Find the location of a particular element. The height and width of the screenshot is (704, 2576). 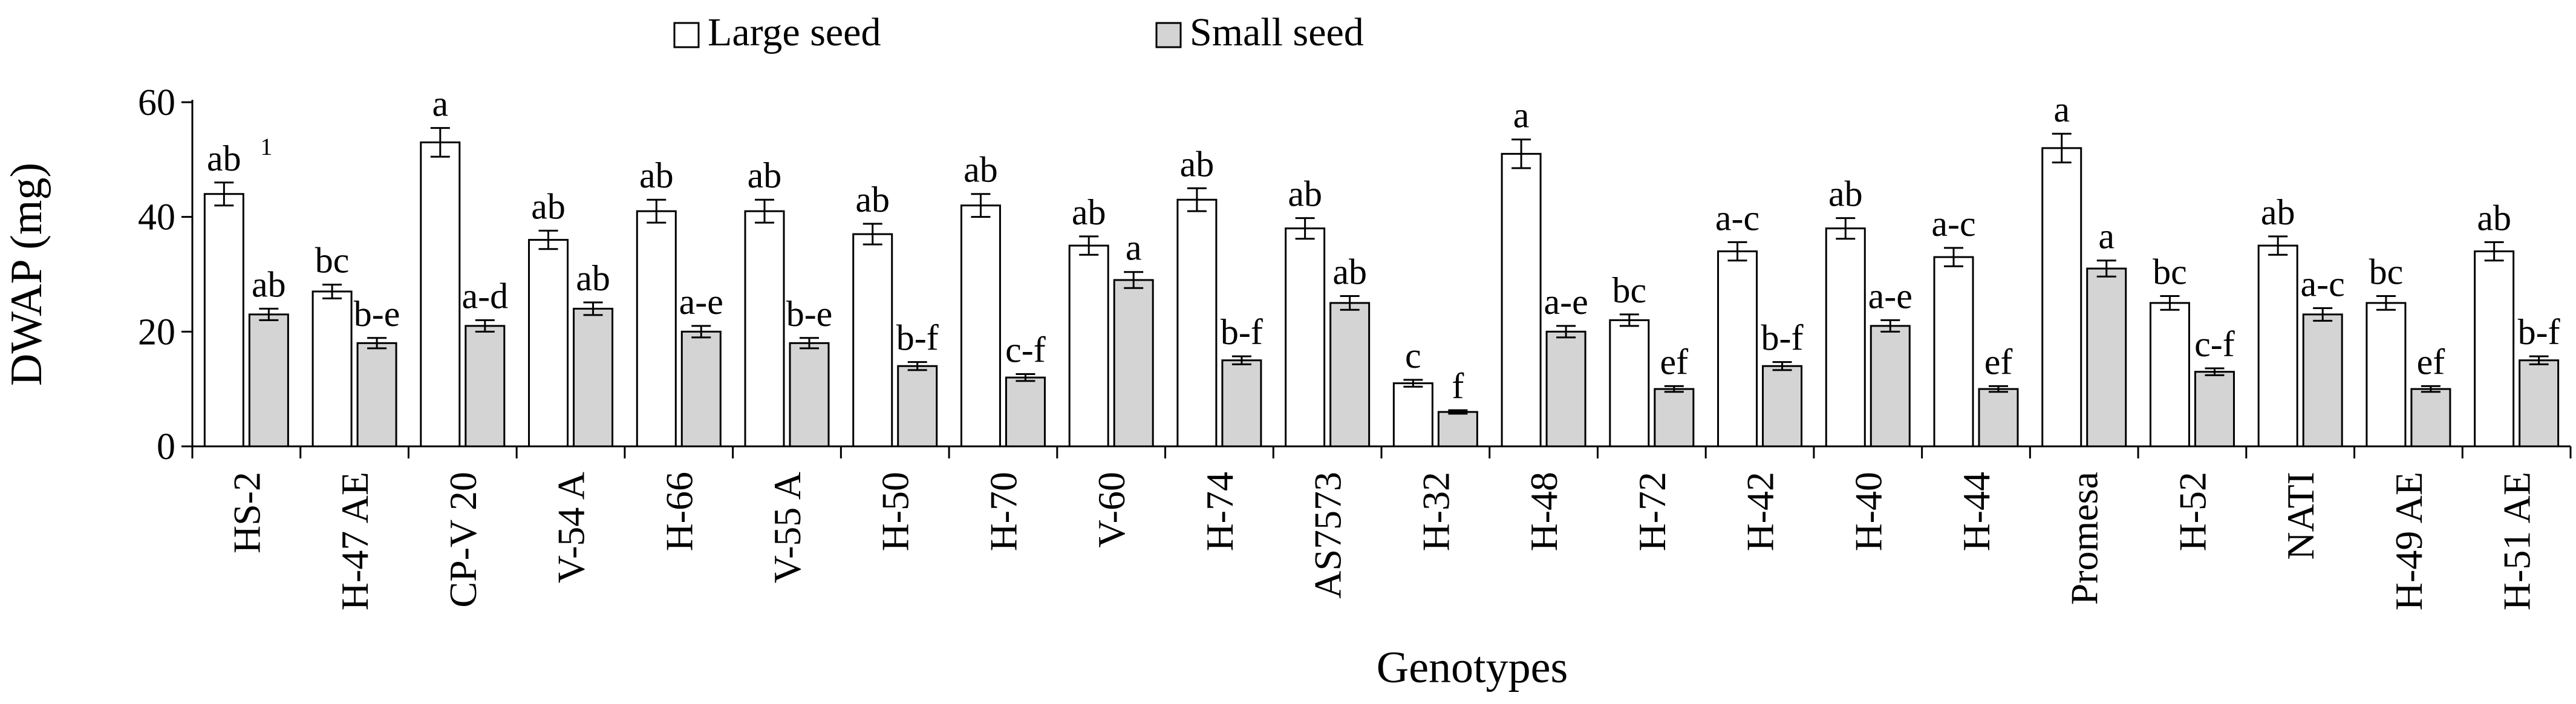

x-tick-label-1: H-47 AE is located at coordinates (354, 541).